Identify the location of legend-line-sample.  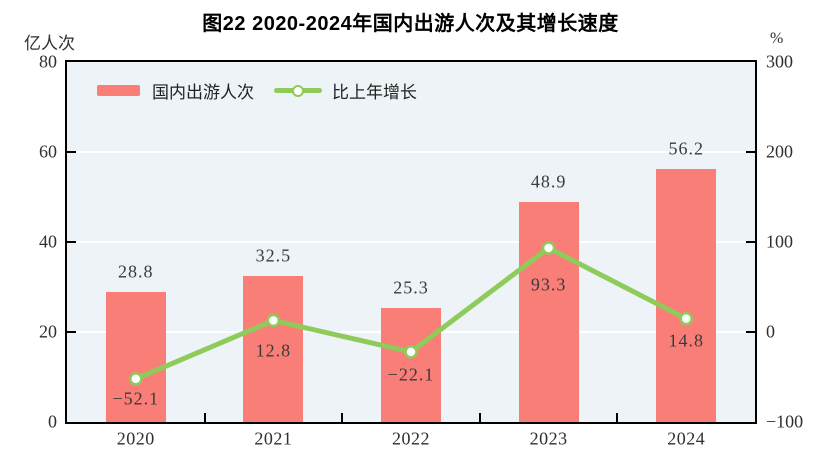
(298, 90).